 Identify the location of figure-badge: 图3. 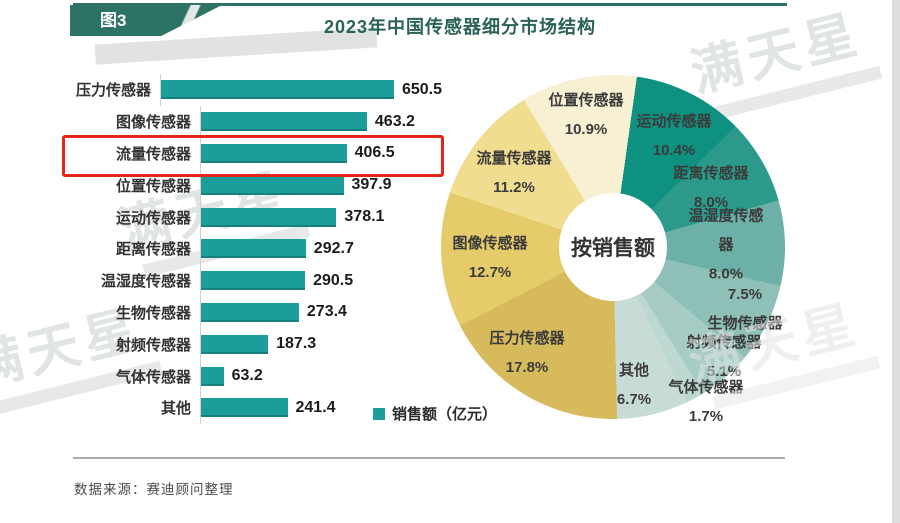
(146, 20).